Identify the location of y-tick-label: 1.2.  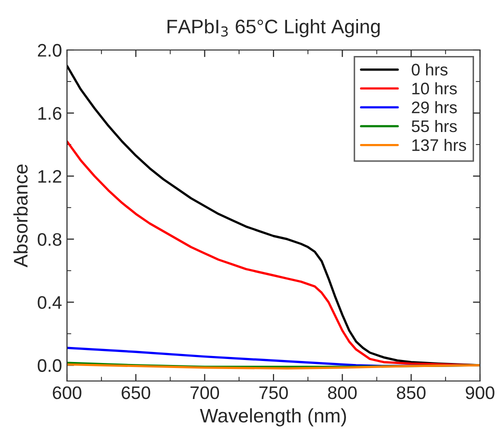
(50, 176).